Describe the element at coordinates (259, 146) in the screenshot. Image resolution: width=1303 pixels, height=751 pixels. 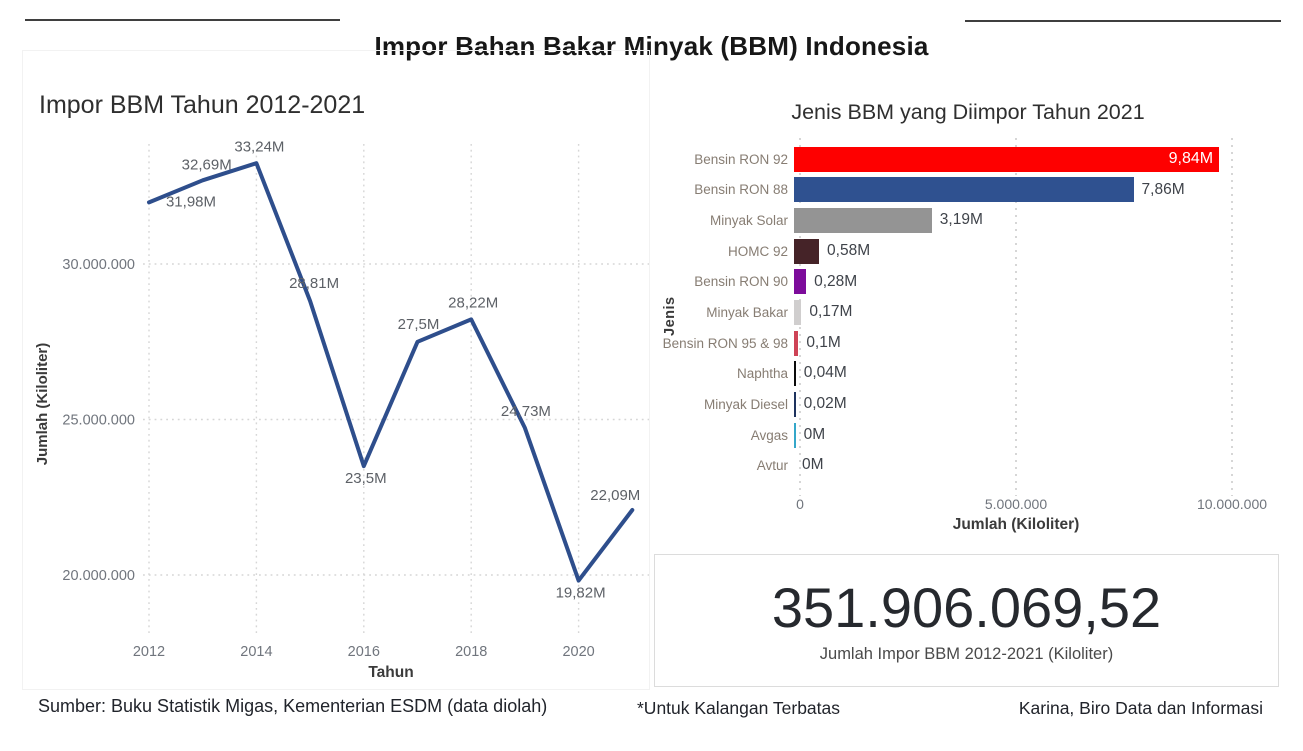
I see `line-data-label: 33,24M` at that location.